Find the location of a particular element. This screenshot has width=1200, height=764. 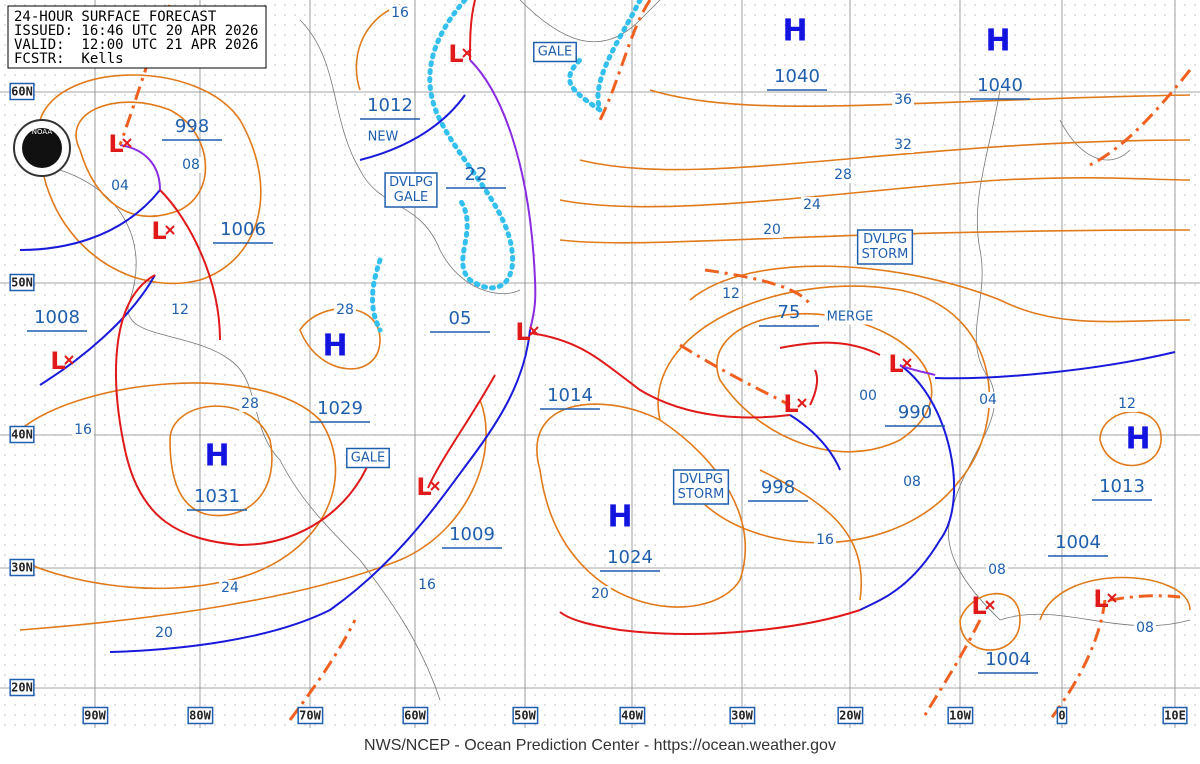

latitude-label: 30N is located at coordinates (22, 568).